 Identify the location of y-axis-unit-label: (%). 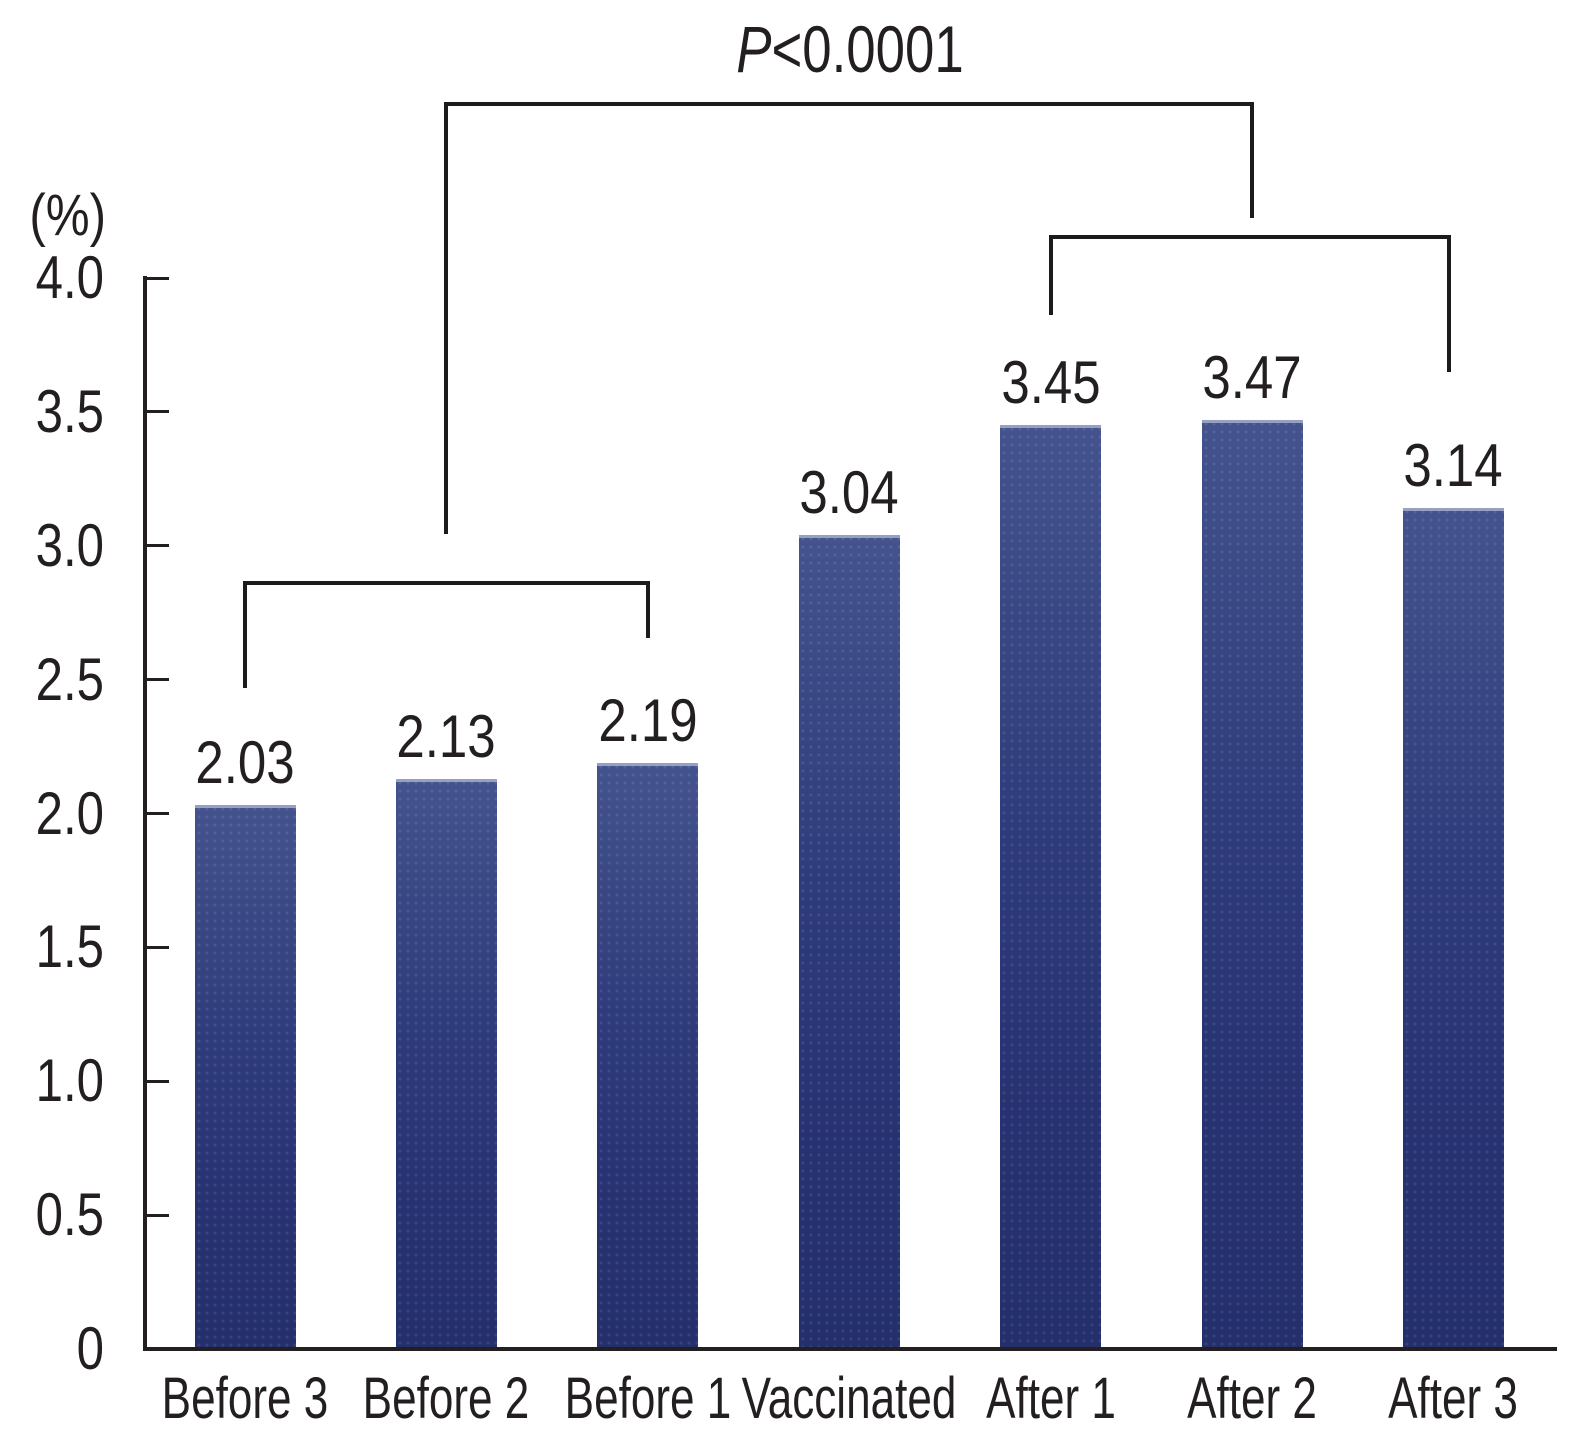
(67, 215).